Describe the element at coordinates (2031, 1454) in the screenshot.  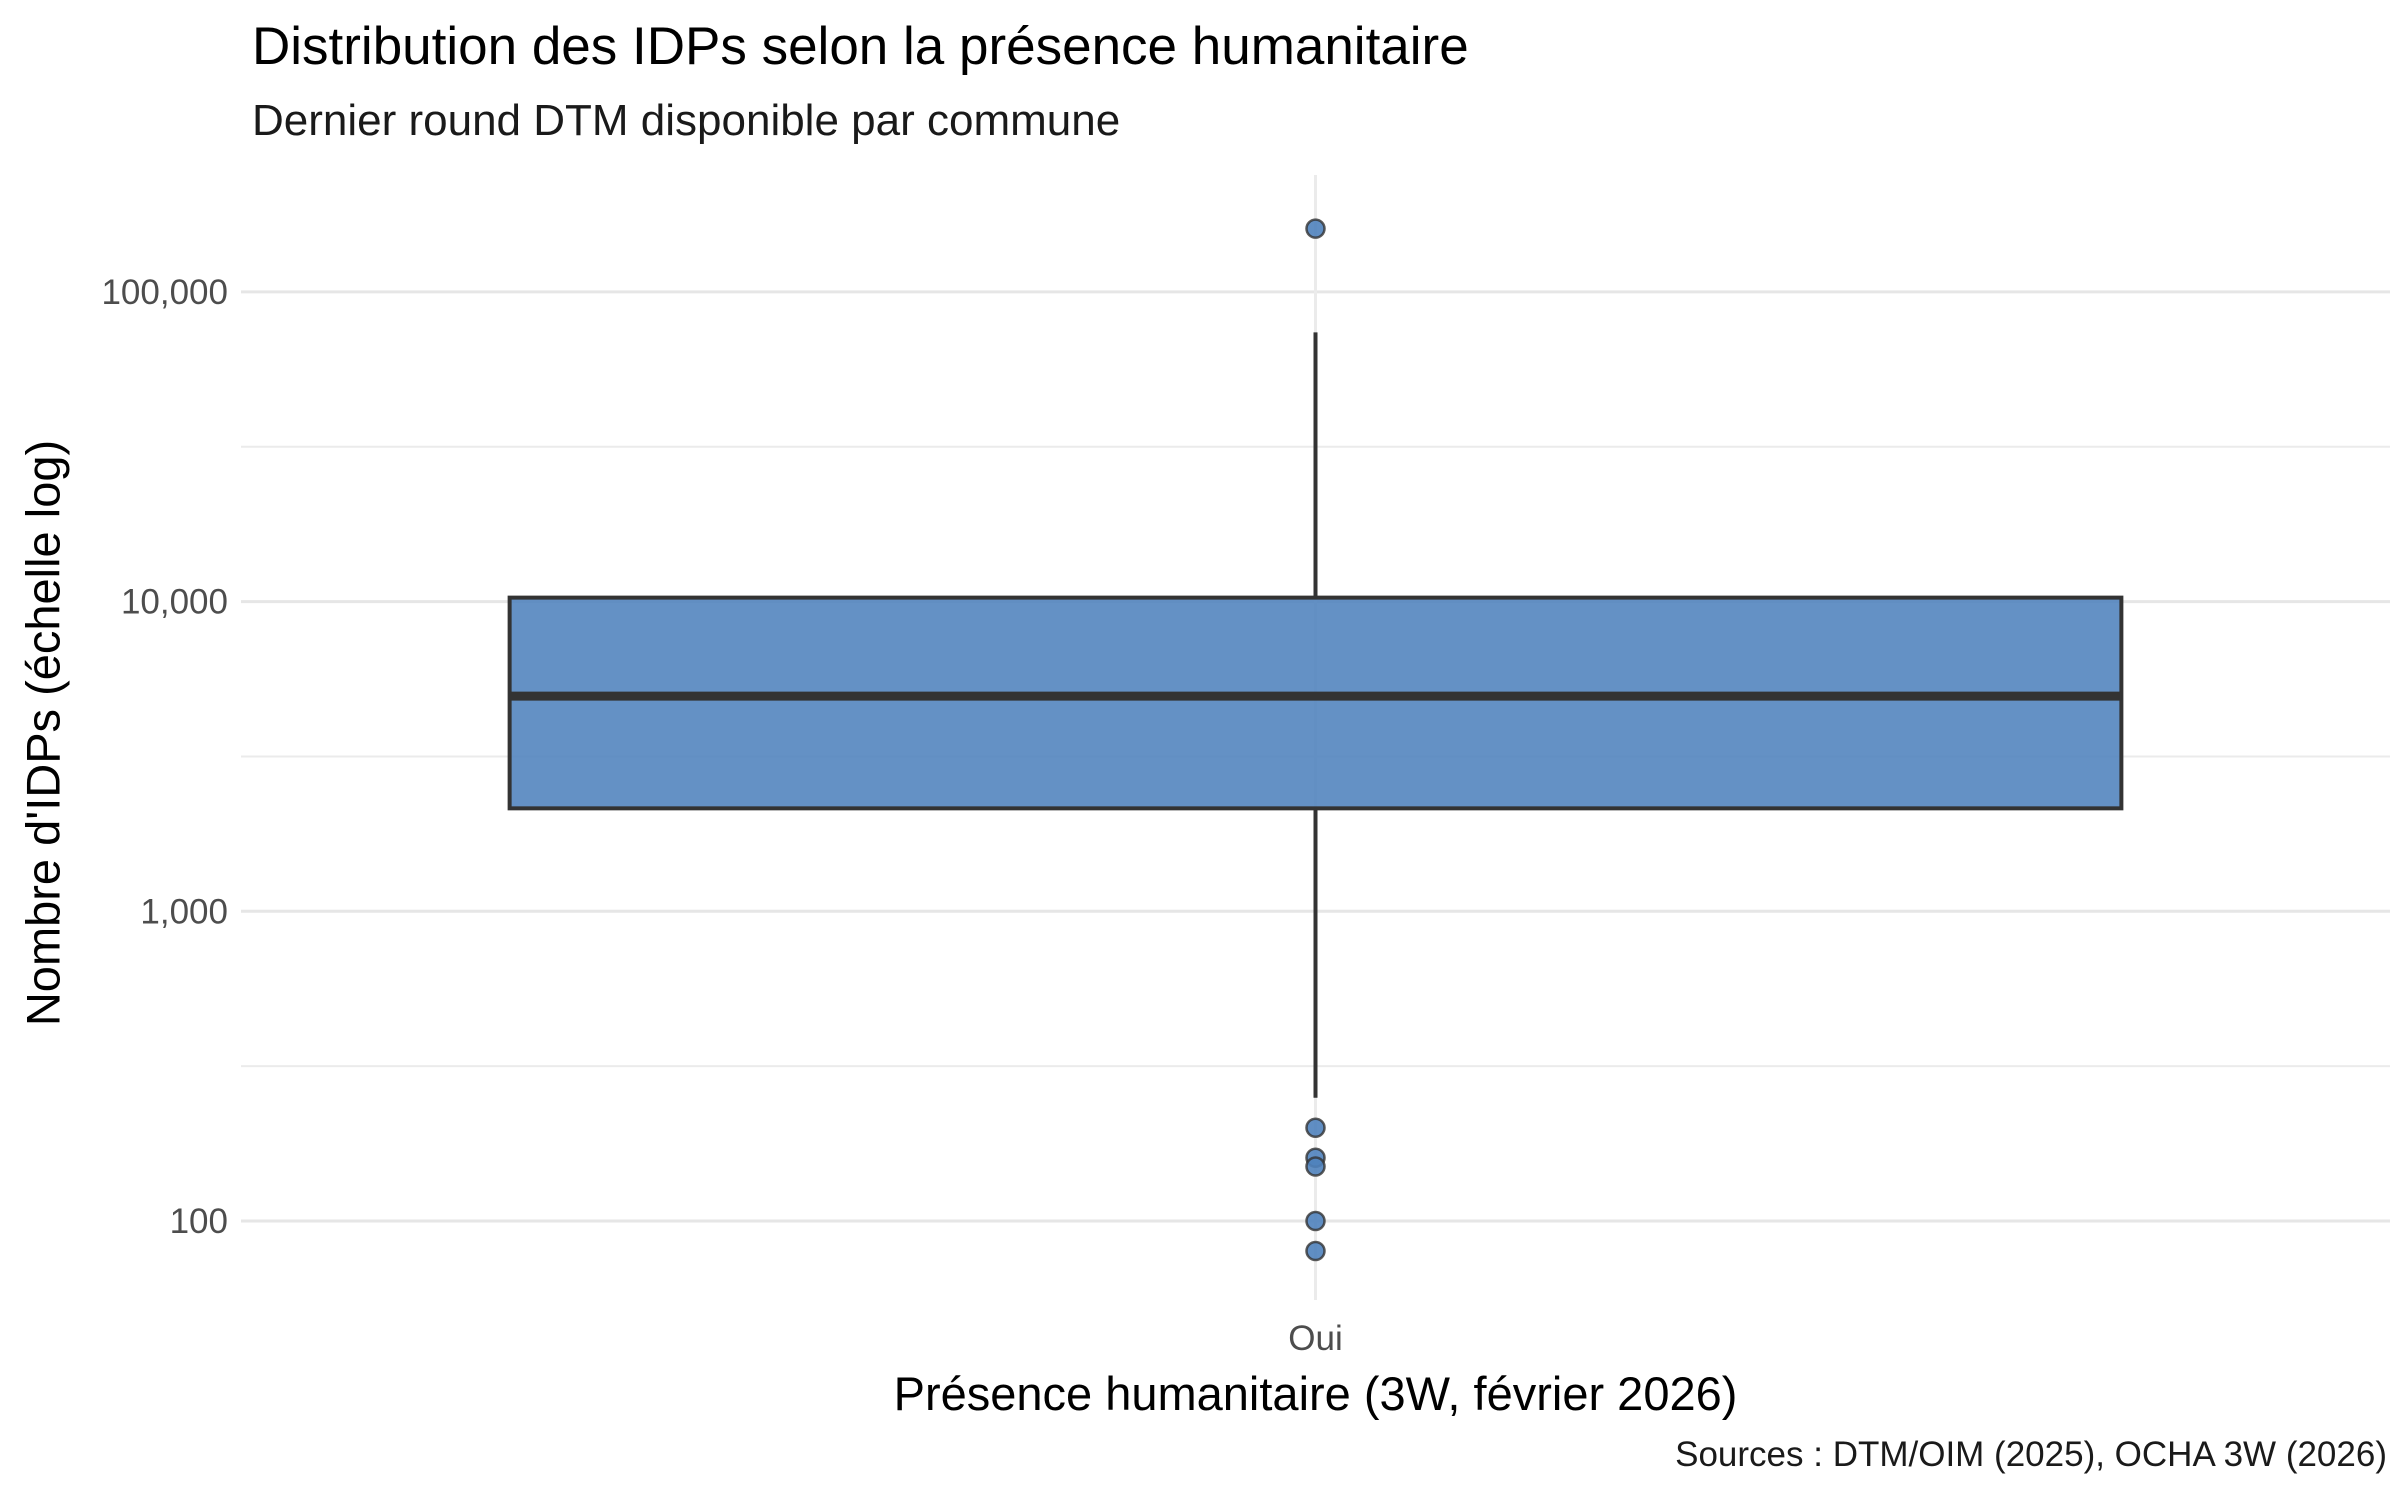
I see `chart-caption: Sources : DTM/OIM (2025), OCHA 3W (2026)` at that location.